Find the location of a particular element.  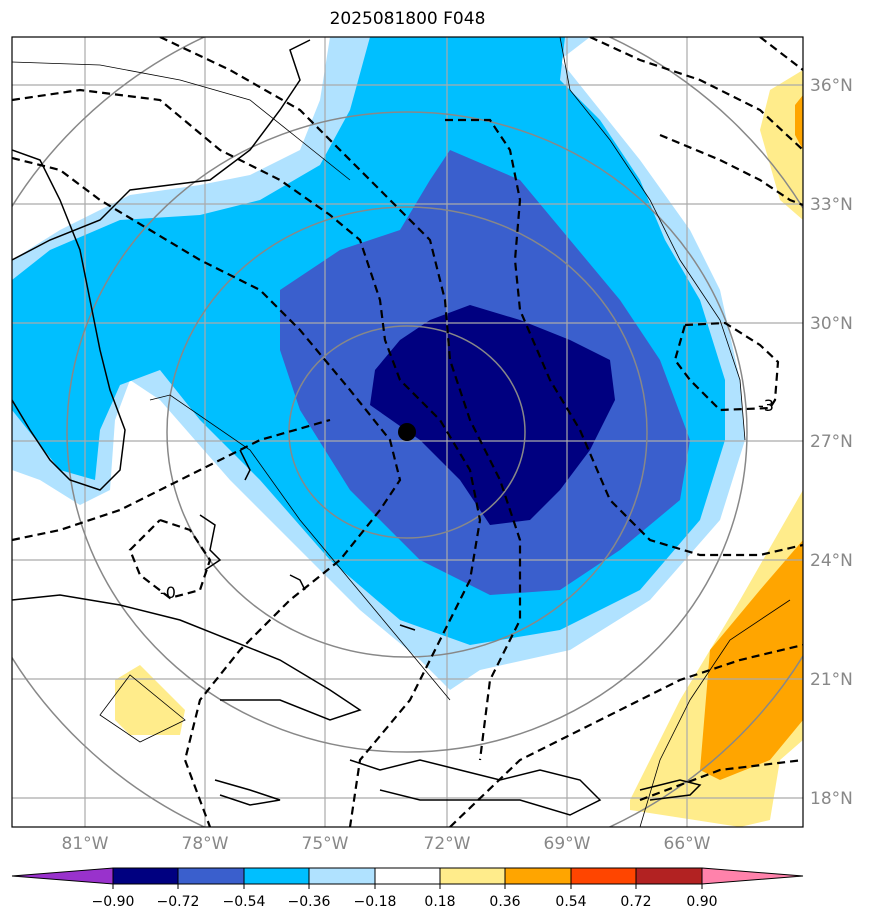

colorbar-label: 0.18 is located at coordinates (440, 902).